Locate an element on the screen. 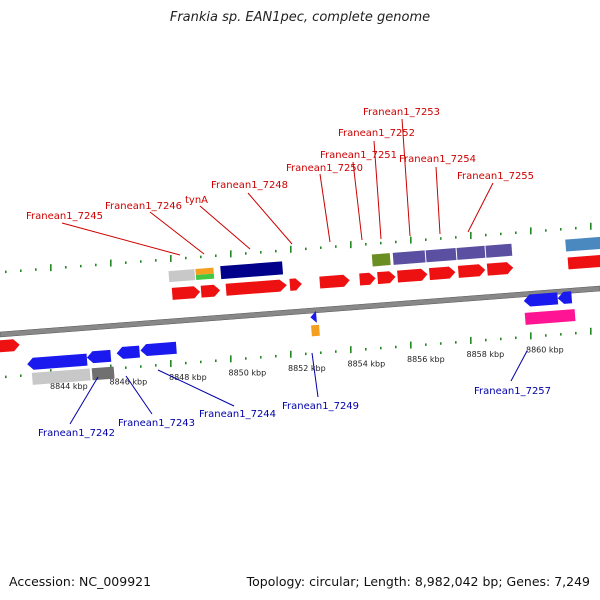 This screenshot has width=600, height=600. gene-tynA-block is located at coordinates (252, 270).